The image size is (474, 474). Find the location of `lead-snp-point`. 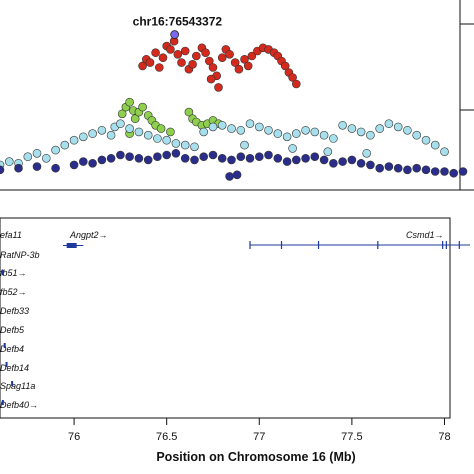

lead-snp-point is located at coordinates (175, 34).